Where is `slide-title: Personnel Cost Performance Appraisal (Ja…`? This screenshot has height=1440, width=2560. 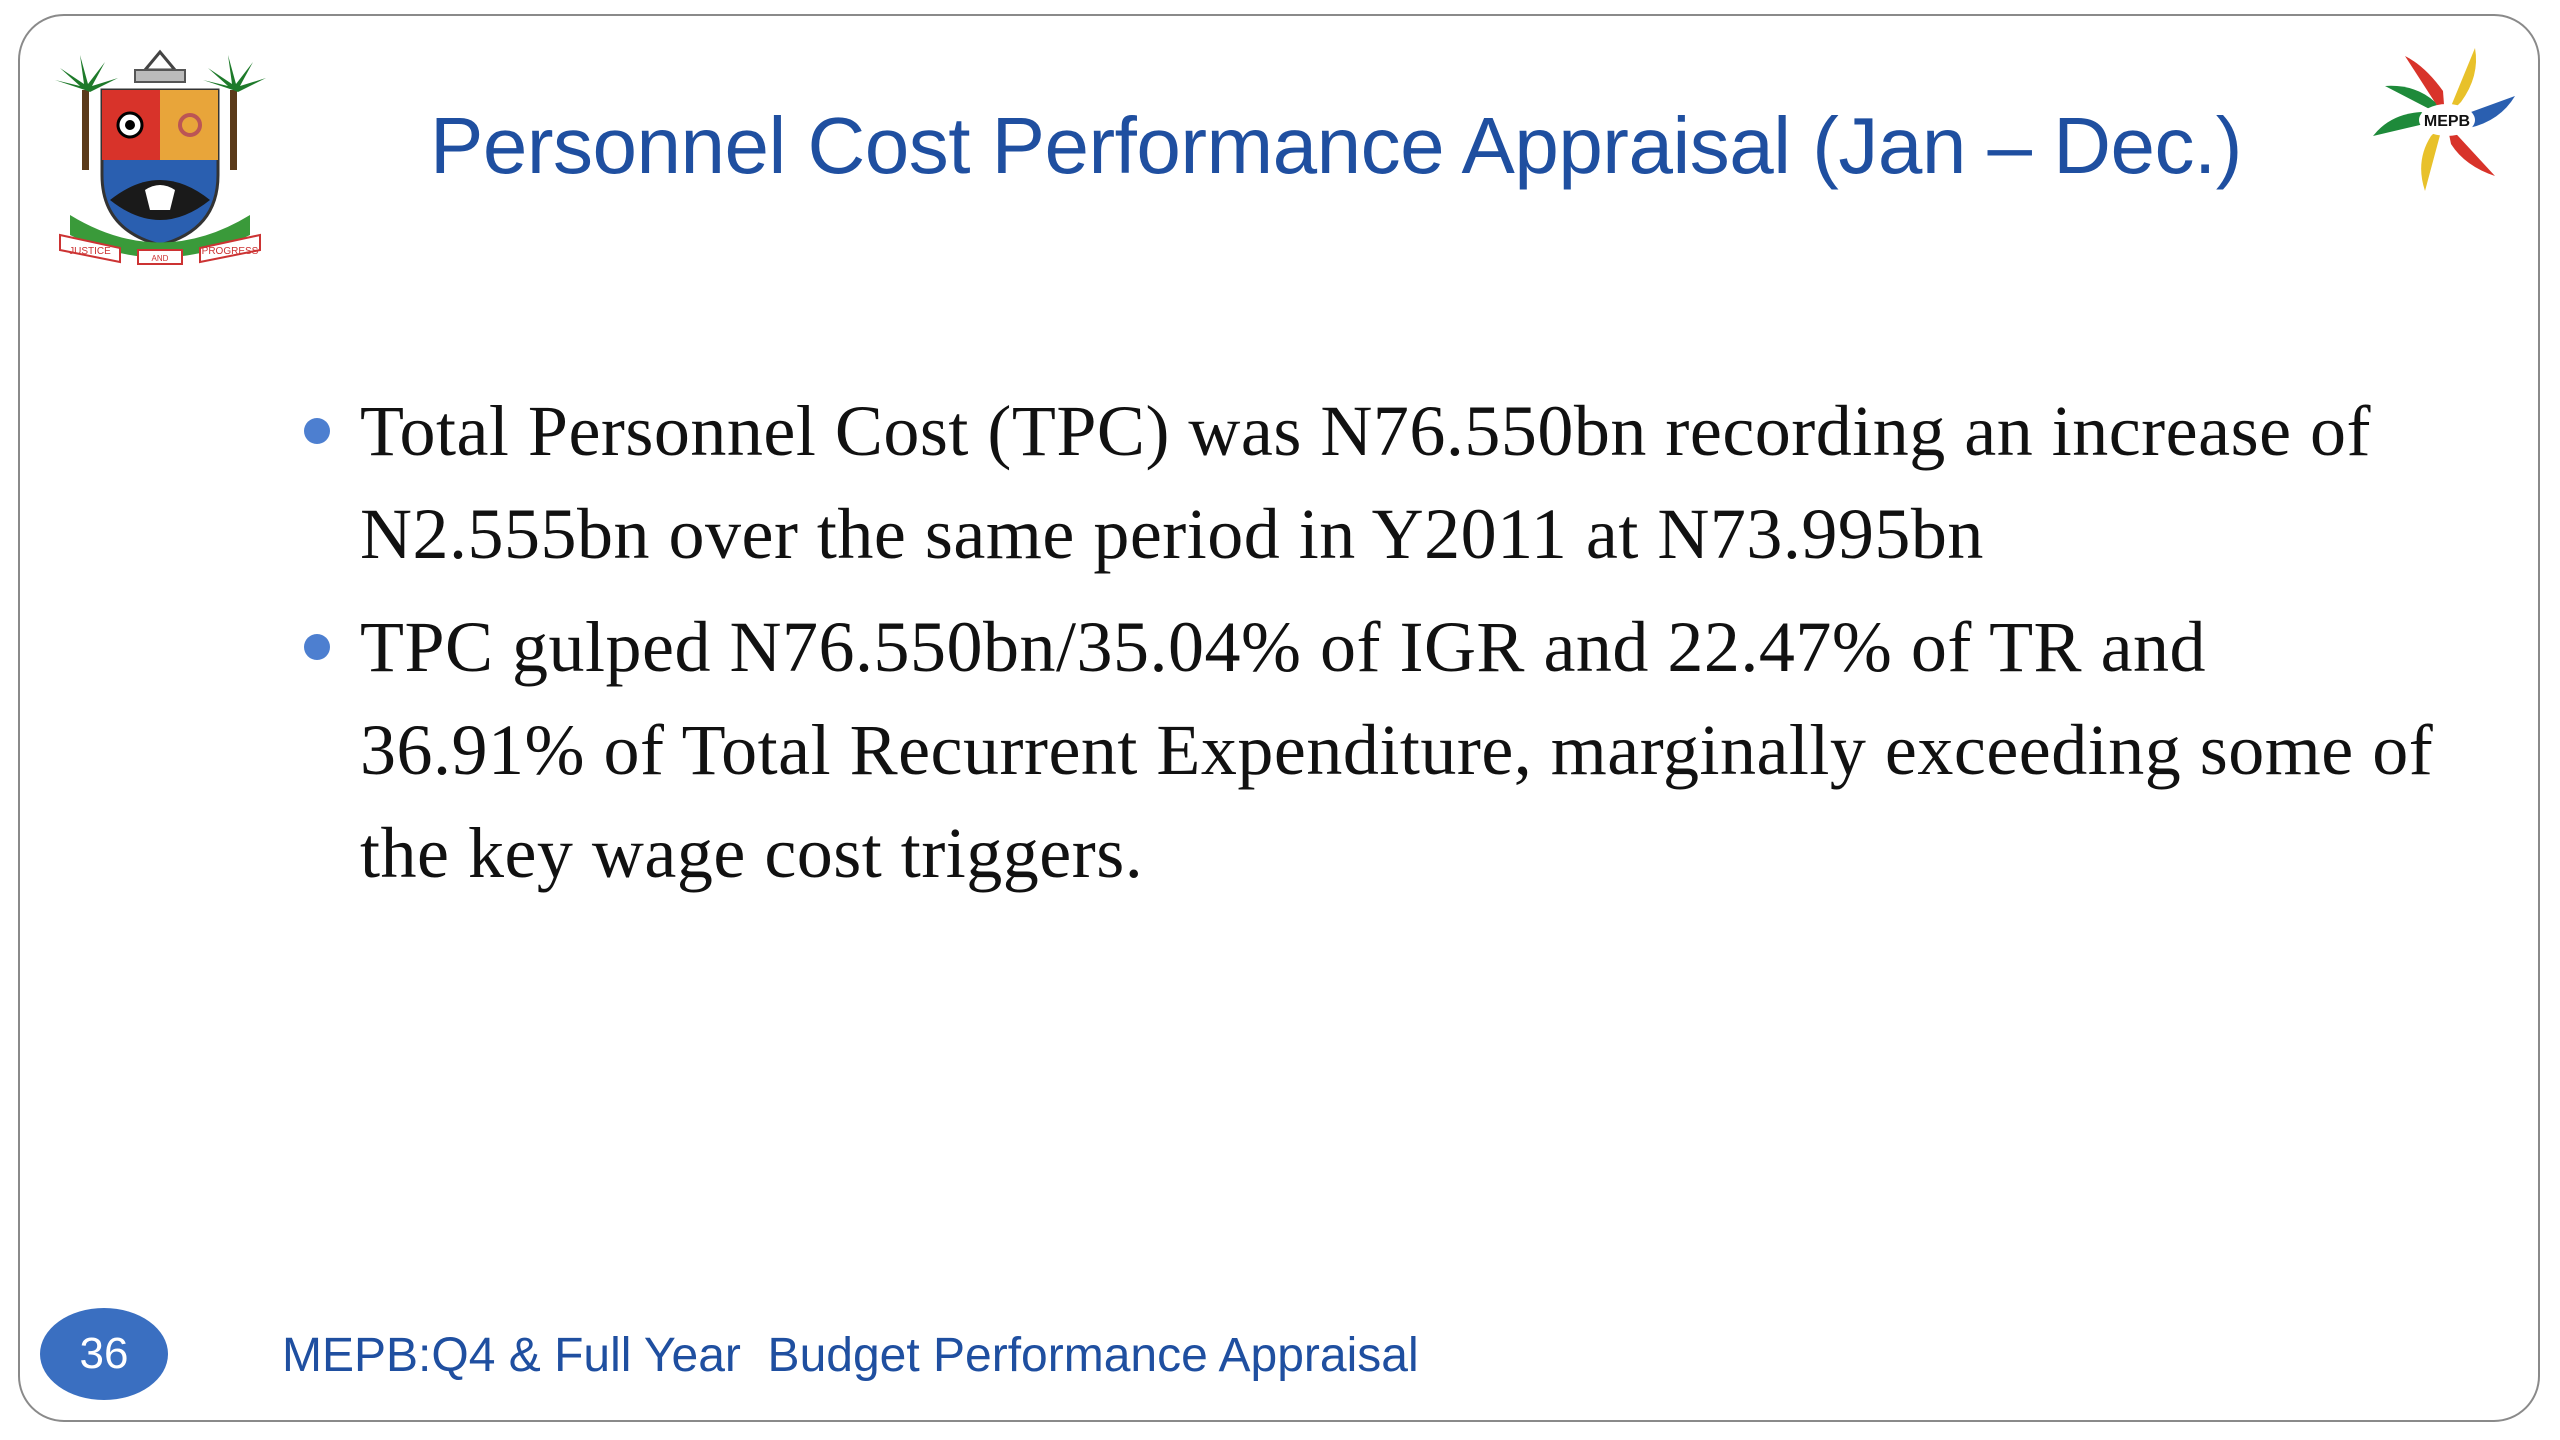 slide-title: Personnel Cost Performance Appraisal (Ja… is located at coordinates (1336, 145).